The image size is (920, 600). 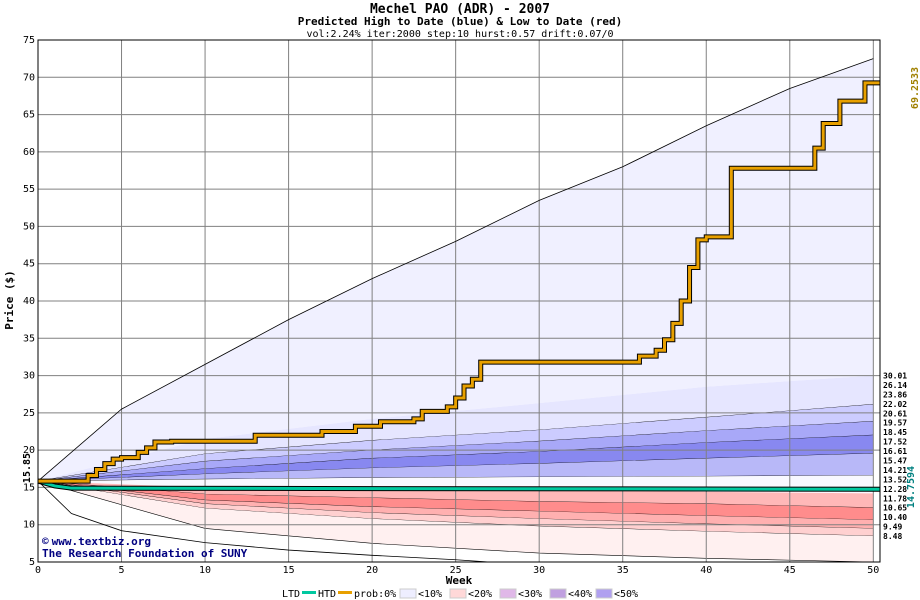 I want to click on x-tick-label: 5, so click(x=122, y=570).